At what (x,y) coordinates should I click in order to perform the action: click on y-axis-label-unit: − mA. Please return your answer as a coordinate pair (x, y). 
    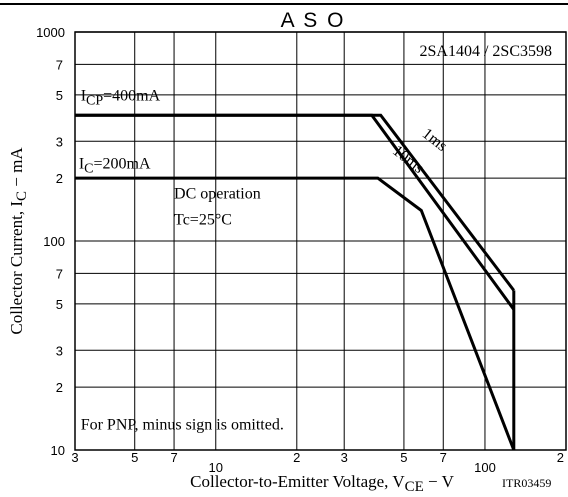
    Looking at the image, I should click on (16, 169).